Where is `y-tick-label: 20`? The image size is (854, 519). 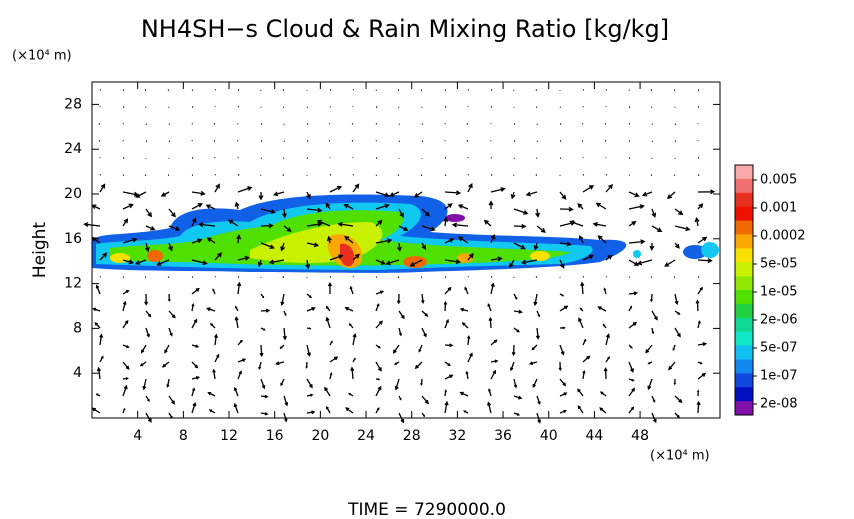
y-tick-label: 20 is located at coordinates (73, 194).